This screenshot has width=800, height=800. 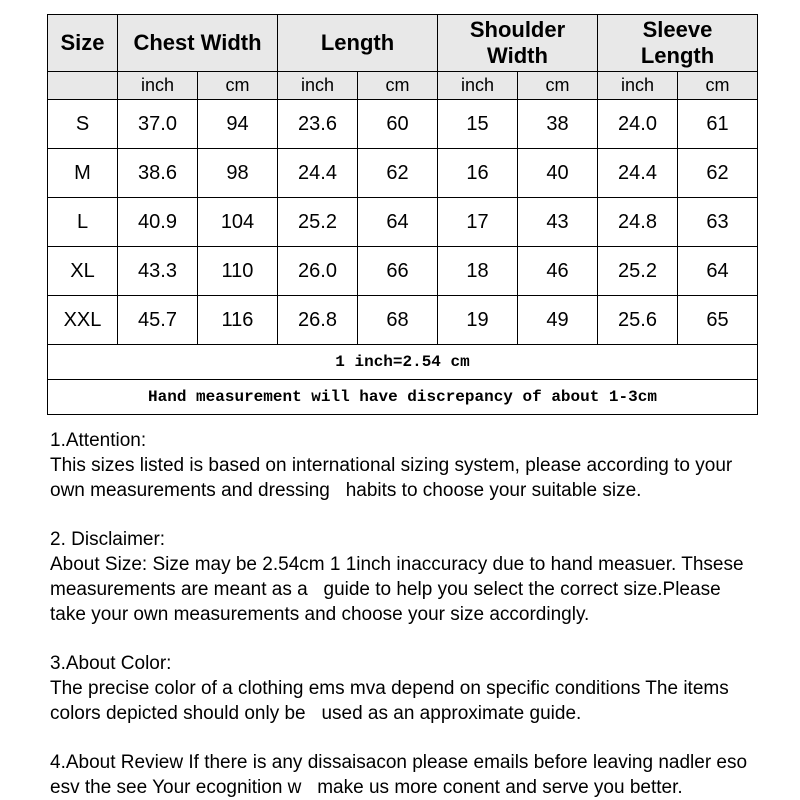 What do you see at coordinates (397, 320) in the screenshot?
I see `cell-length-cm: 68` at bounding box center [397, 320].